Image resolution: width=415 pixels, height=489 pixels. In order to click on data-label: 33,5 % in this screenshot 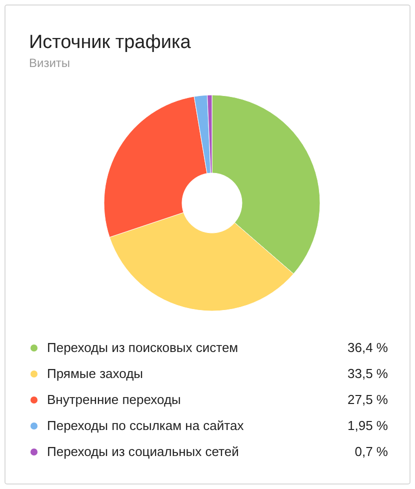, I will do `click(368, 373)`.